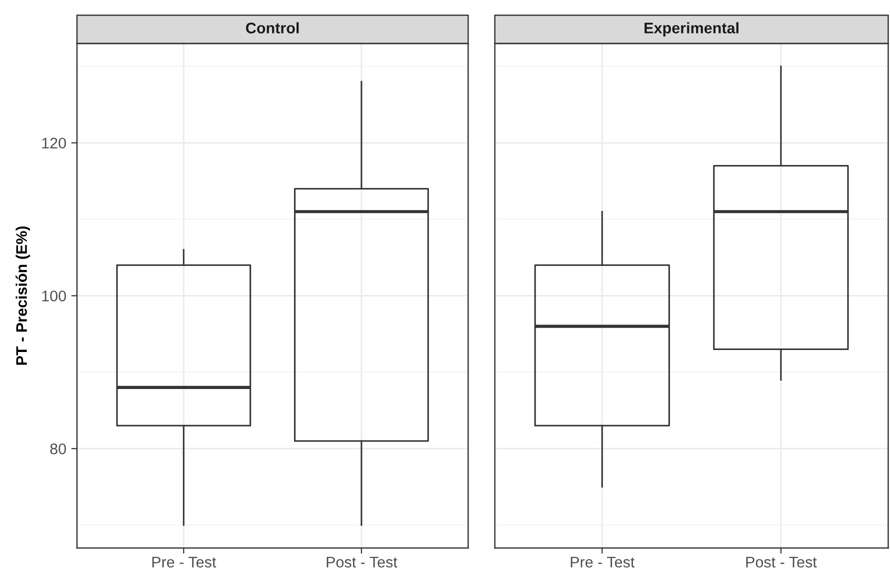 The height and width of the screenshot is (572, 890). Describe the element at coordinates (23, 295) in the screenshot. I see `y-axis-title: PT - Precisión (E%)` at that location.